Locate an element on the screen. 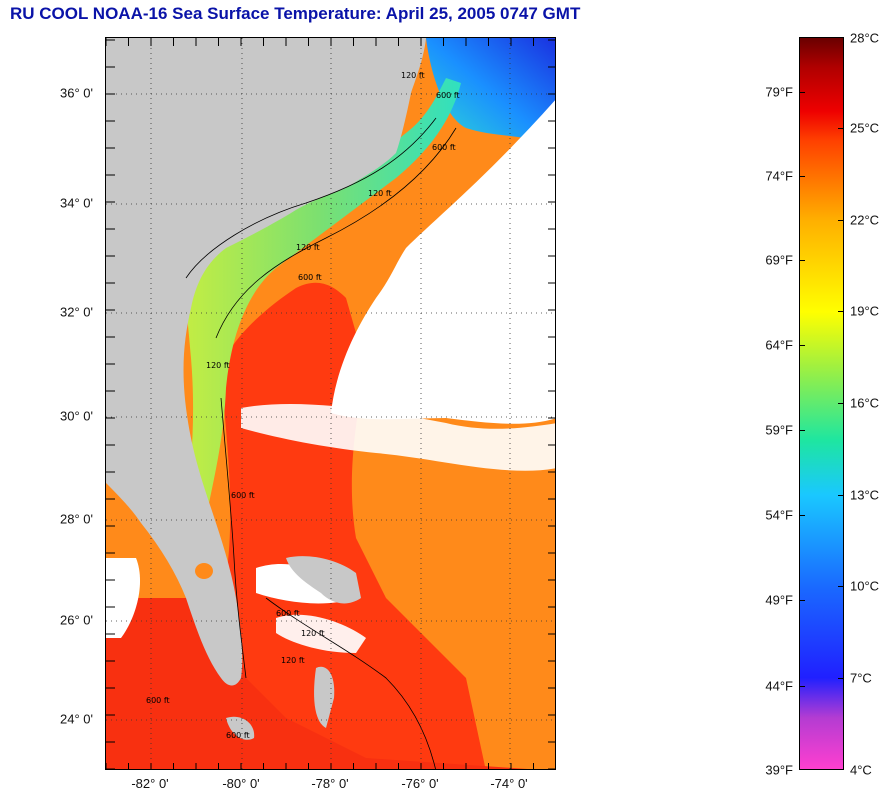 This screenshot has width=889, height=793. longitude-label-78: -78° 0' is located at coordinates (330, 783).